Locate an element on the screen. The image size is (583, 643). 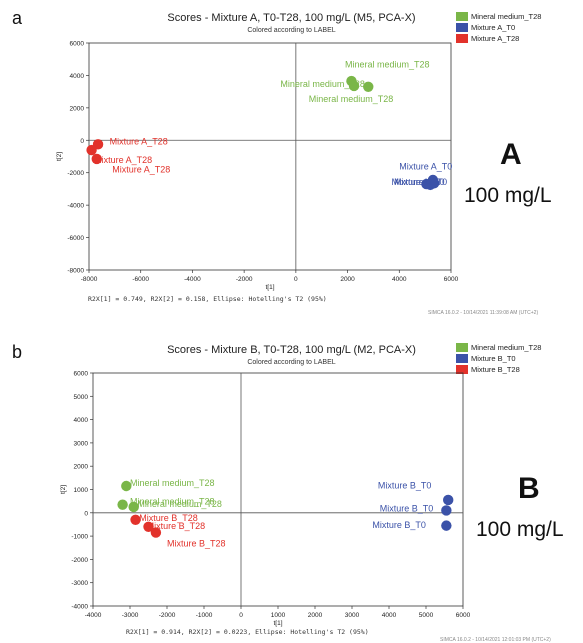
x-tick-label: 1000 is located at coordinates (278, 615).